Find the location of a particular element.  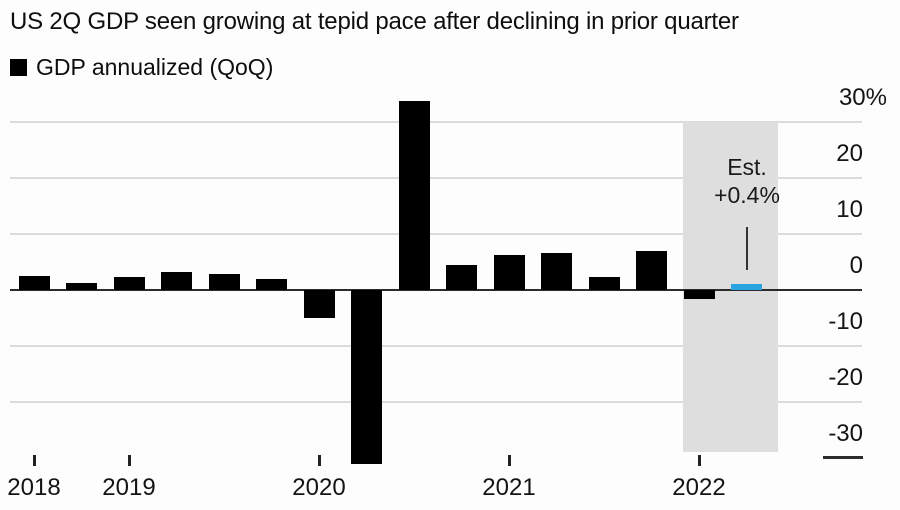

bar-2019-q1 is located at coordinates (129, 283).